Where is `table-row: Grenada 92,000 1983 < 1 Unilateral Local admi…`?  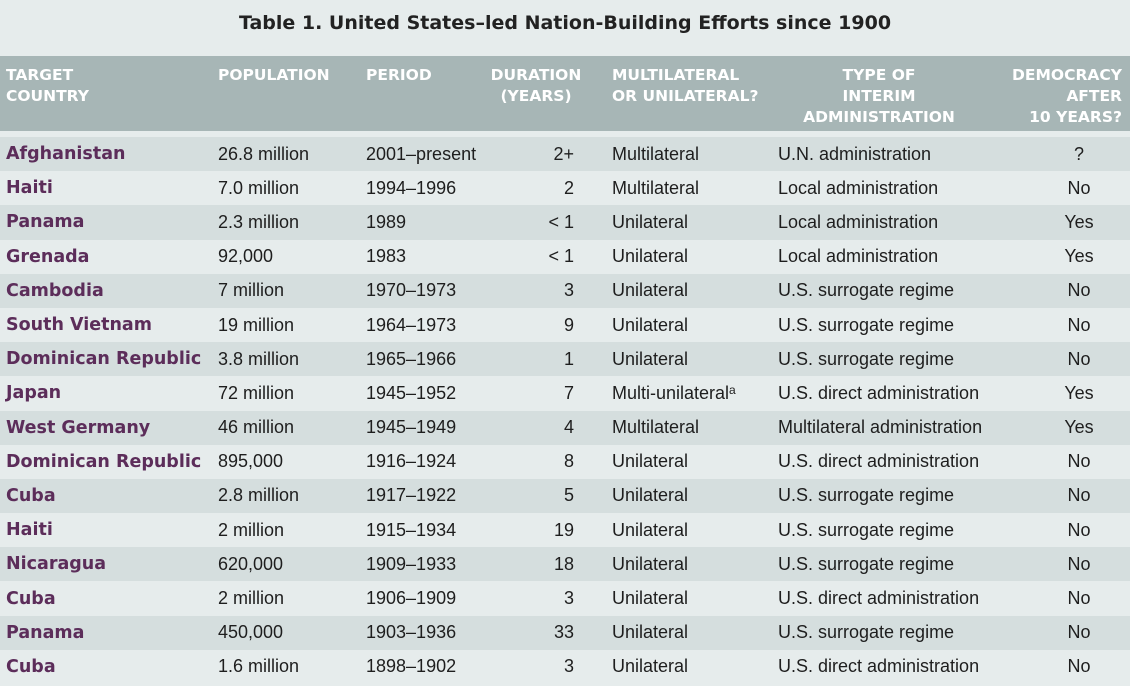 table-row: Grenada 92,000 1983 < 1 Unilateral Local admi… is located at coordinates (565, 256).